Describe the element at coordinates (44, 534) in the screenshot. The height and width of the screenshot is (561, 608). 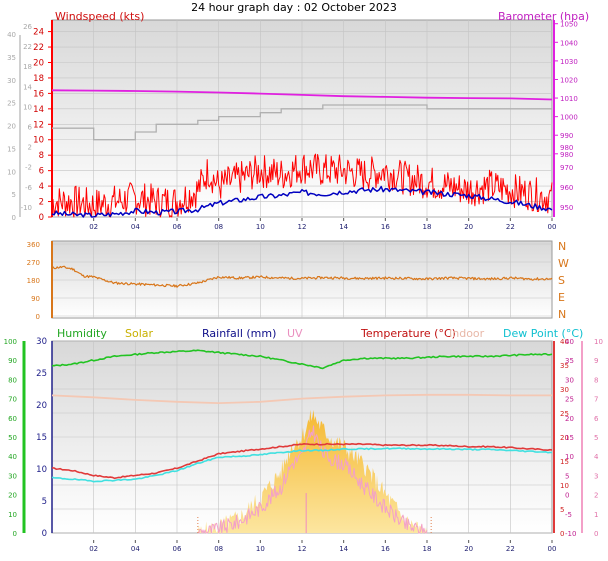
I see `inner-left-tick-label: 0` at that location.